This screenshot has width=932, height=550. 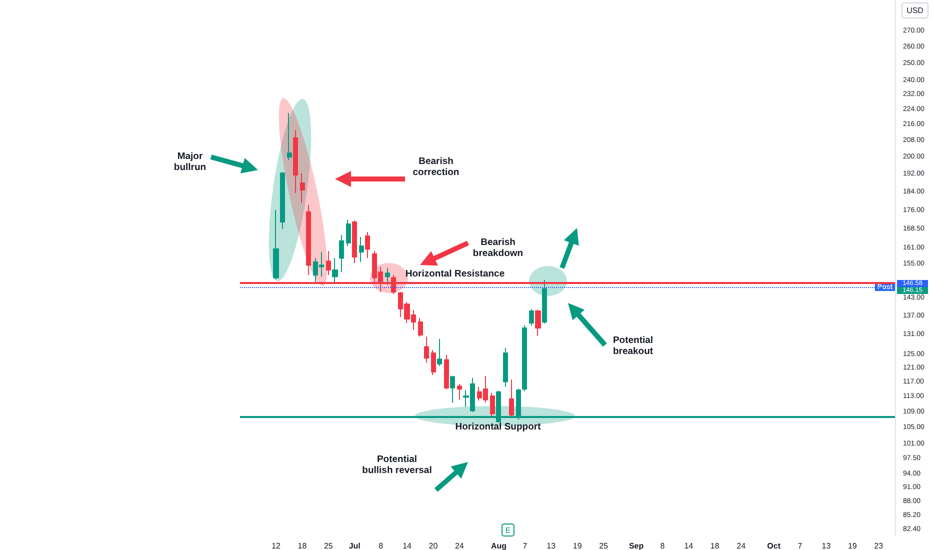 What do you see at coordinates (277, 546) in the screenshot?
I see `x-tick-label: 12` at bounding box center [277, 546].